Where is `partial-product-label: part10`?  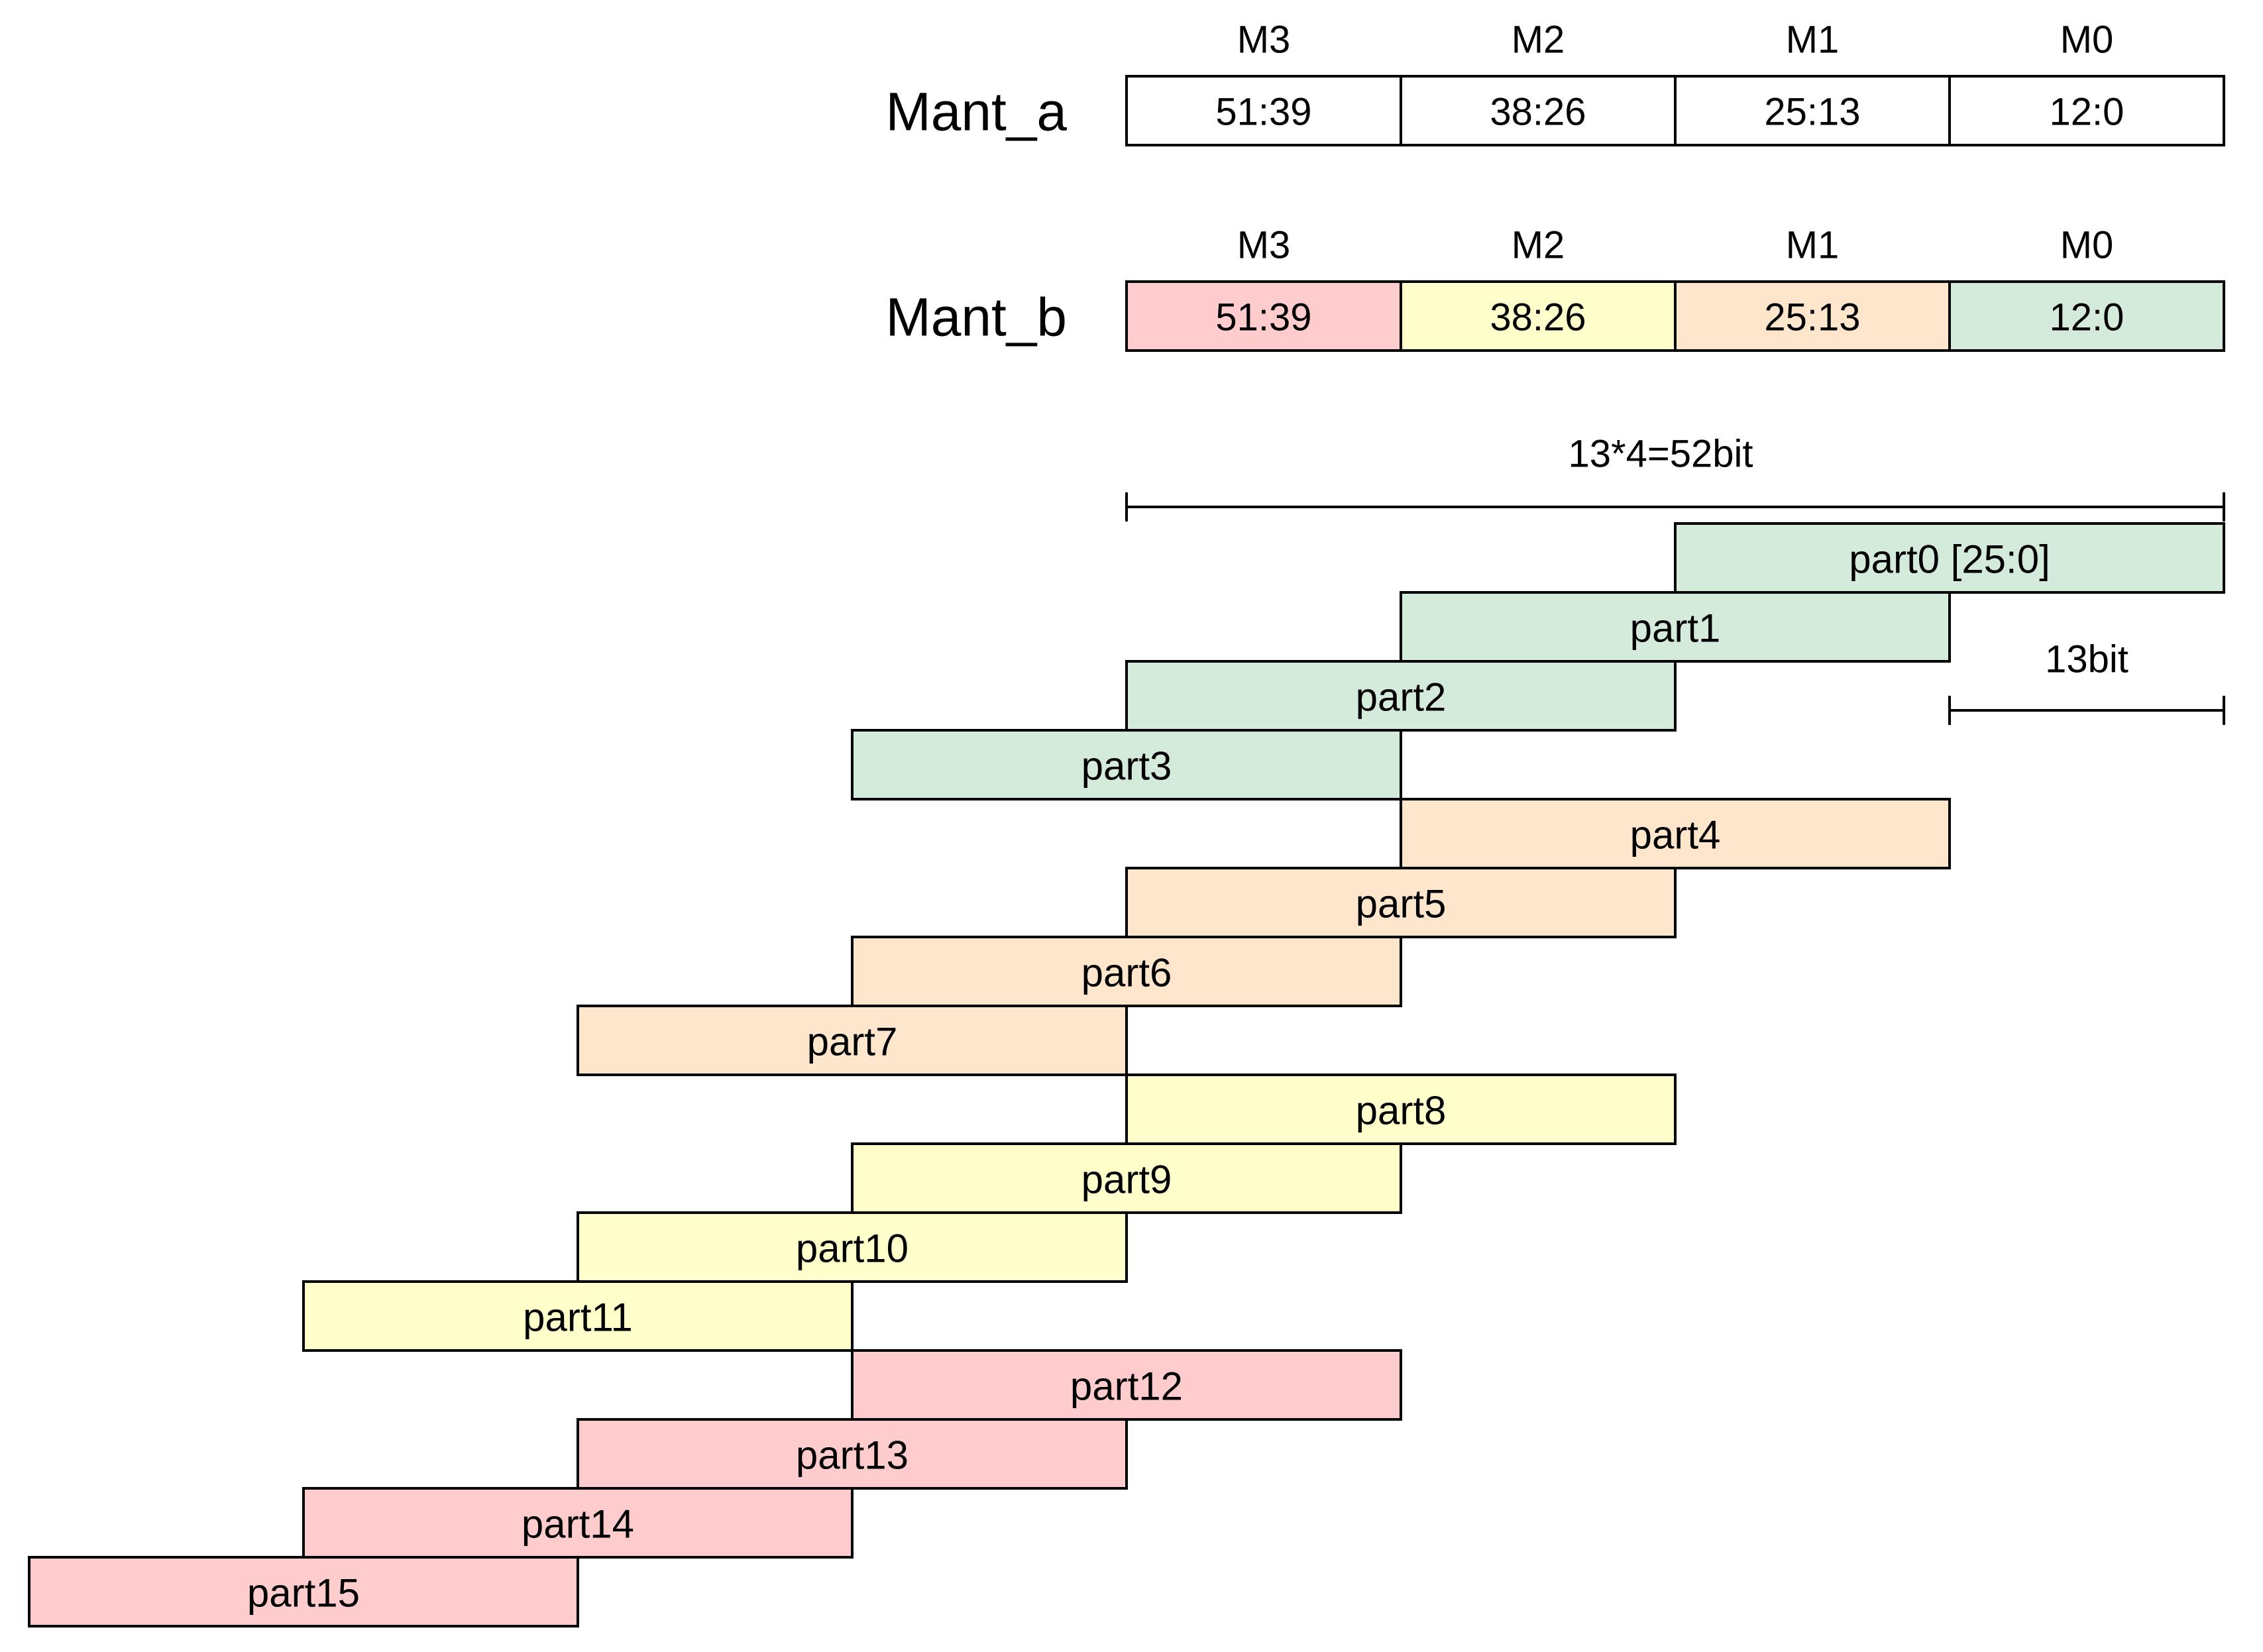
partial-product-label: part10 is located at coordinates (852, 1249).